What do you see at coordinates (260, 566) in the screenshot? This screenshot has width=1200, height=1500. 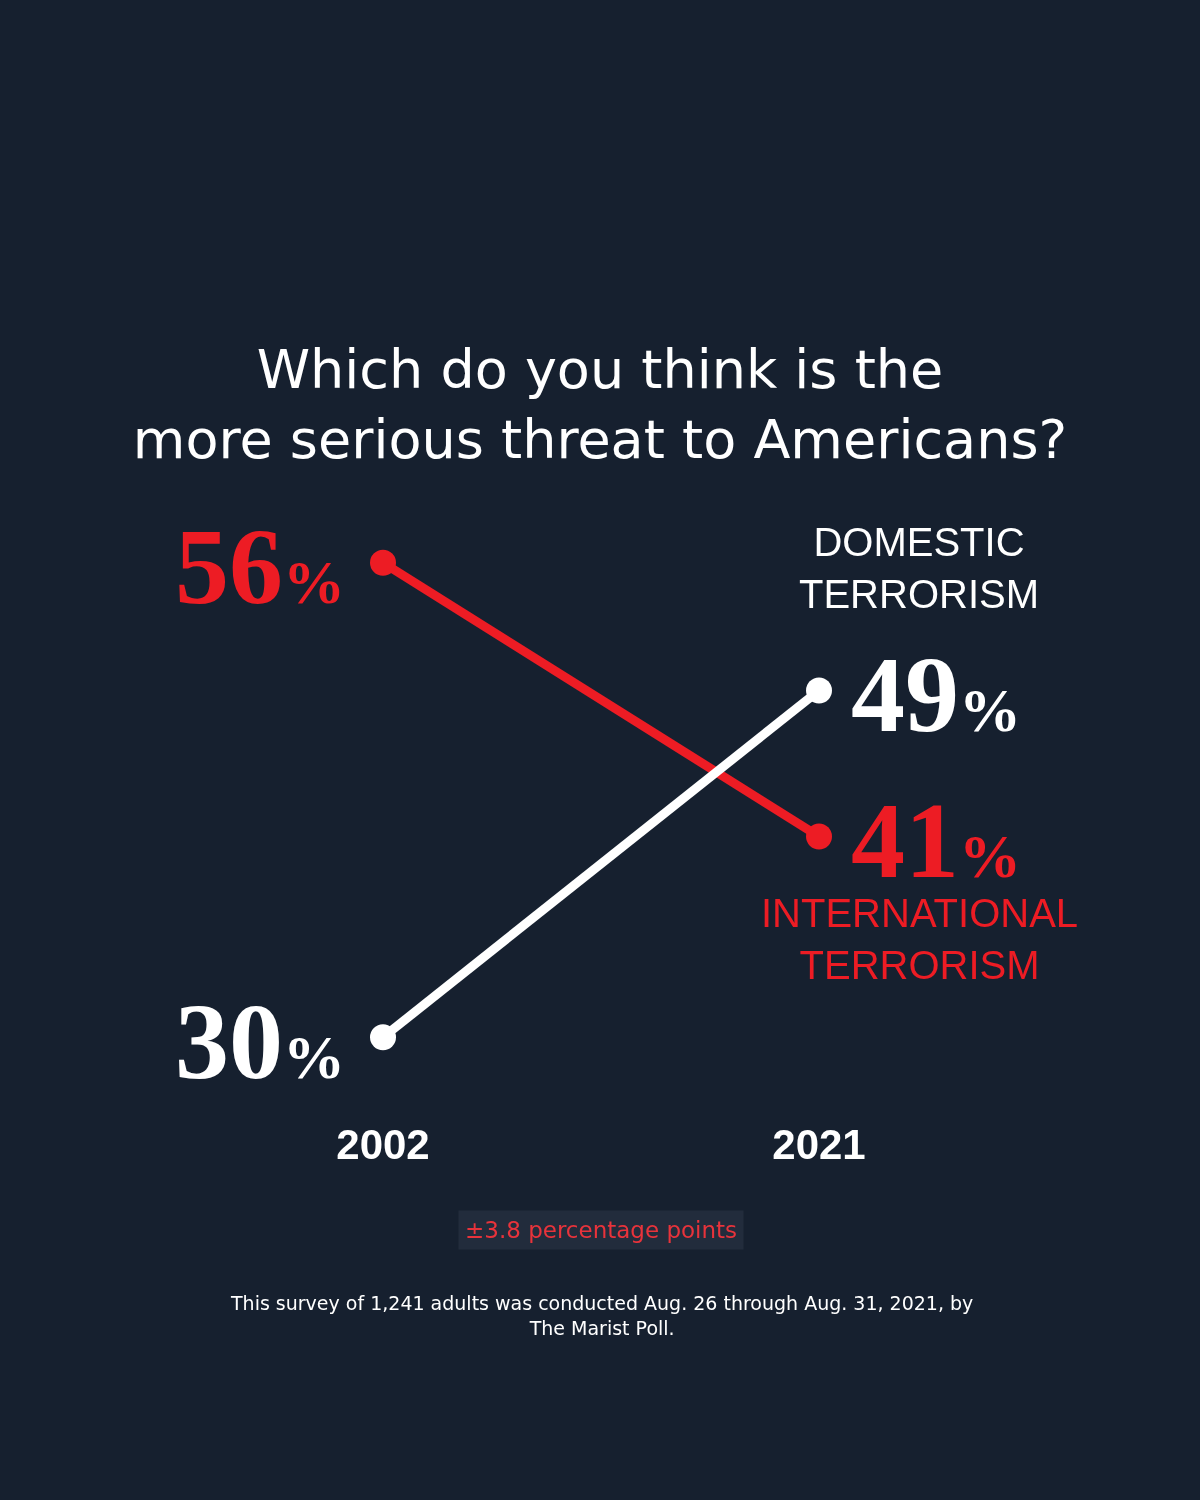 I see `data-label: 56%` at bounding box center [260, 566].